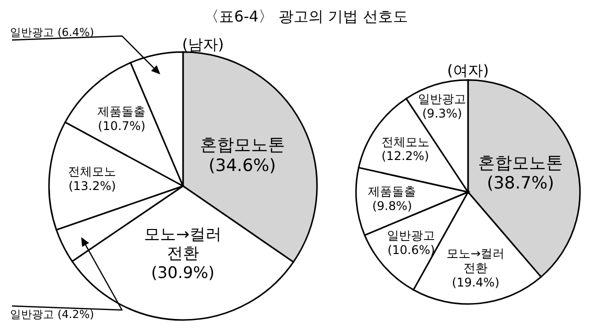 The height and width of the screenshot is (333, 613). I want to click on subtitle: (여자), so click(468, 70).